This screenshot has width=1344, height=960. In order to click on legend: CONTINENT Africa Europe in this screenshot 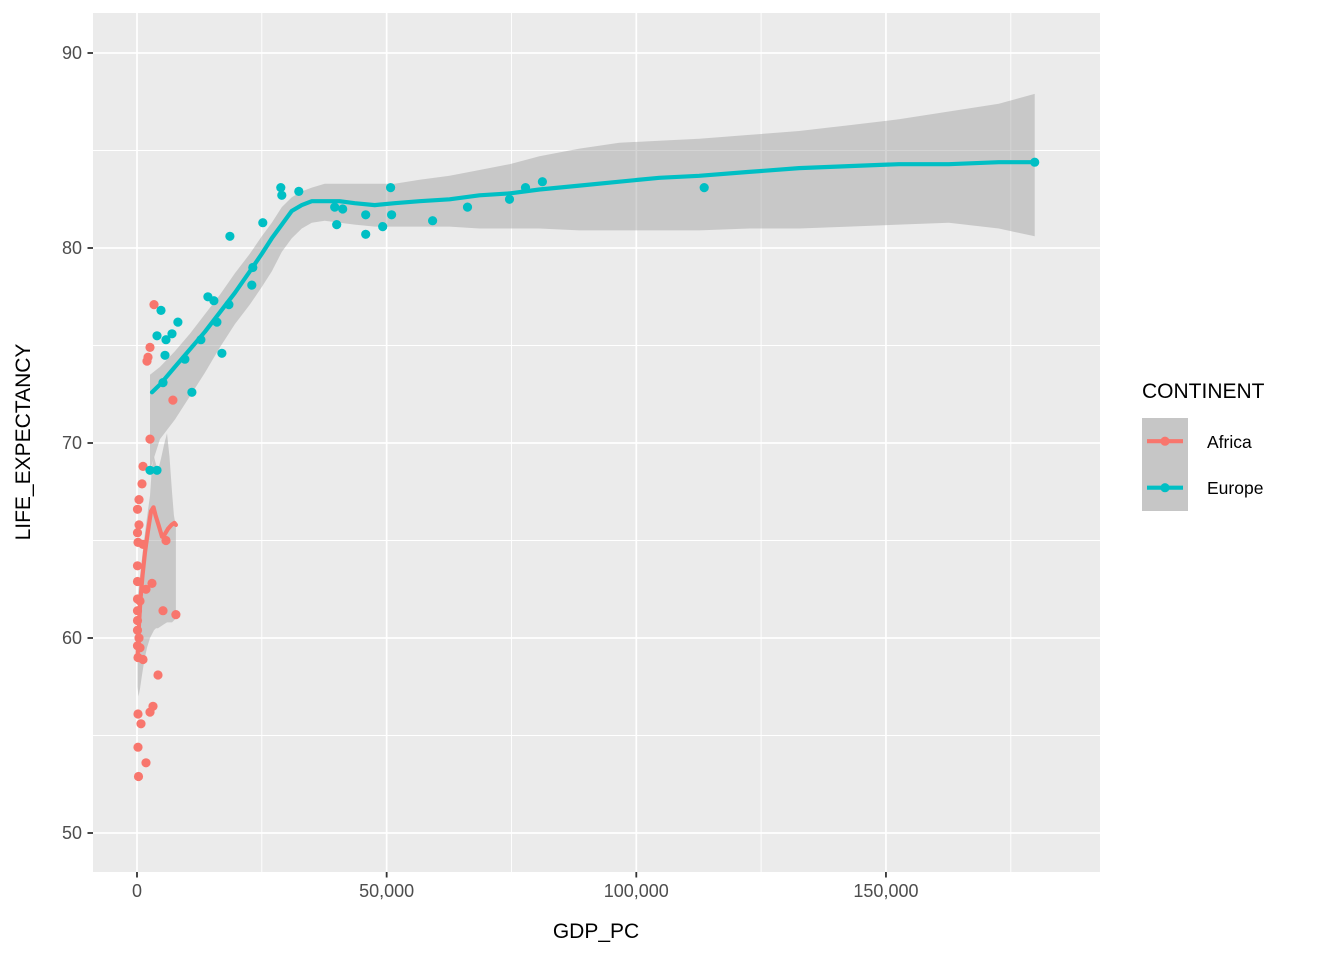, I will do `click(1203, 445)`.